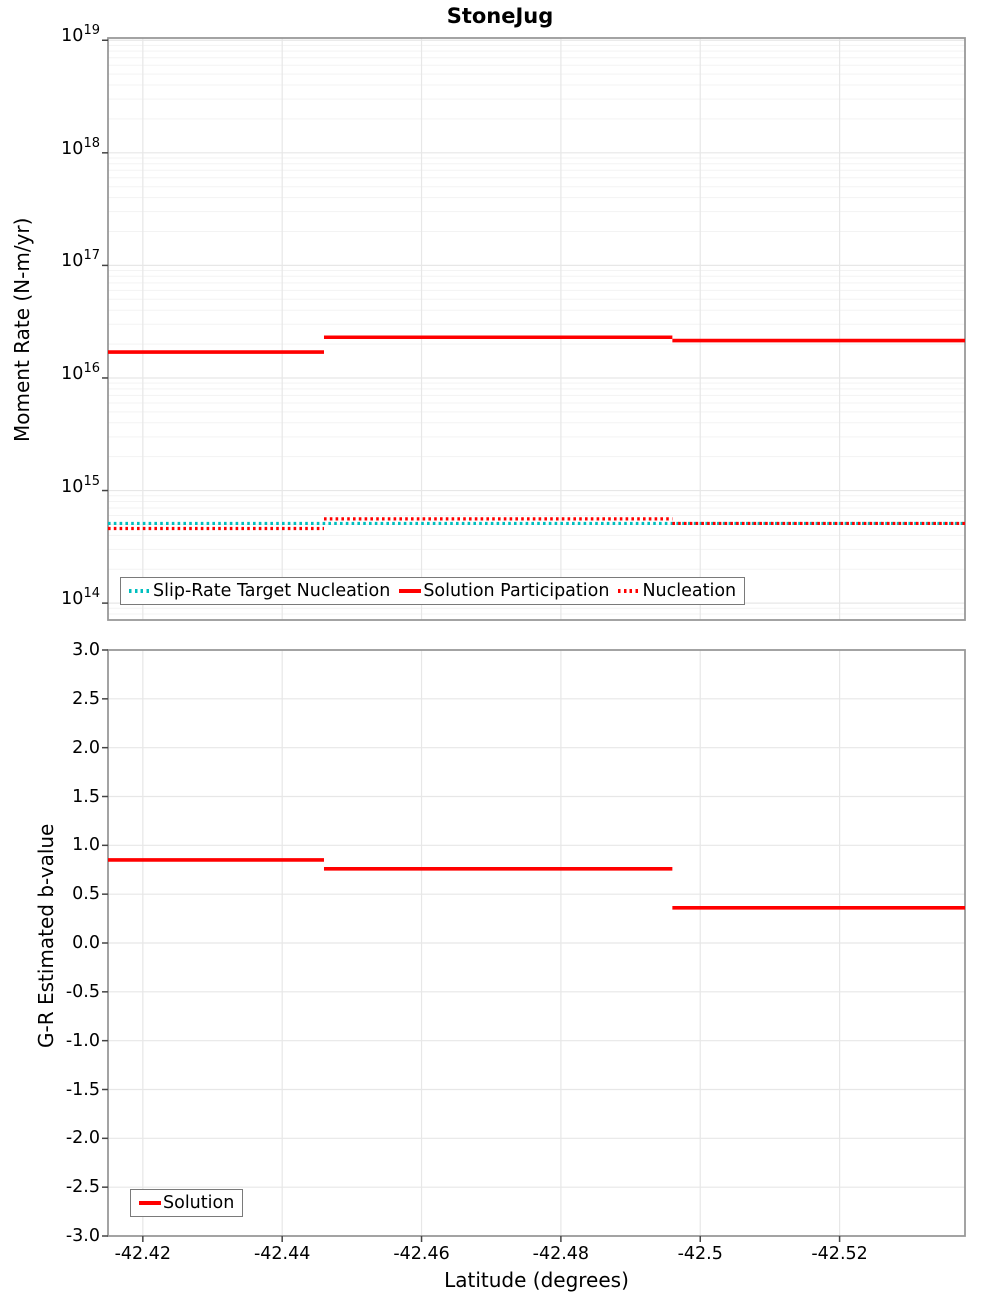  Describe the element at coordinates (82, 1236) in the screenshot. I see `y-tick-label-b-value: -3.0` at that location.